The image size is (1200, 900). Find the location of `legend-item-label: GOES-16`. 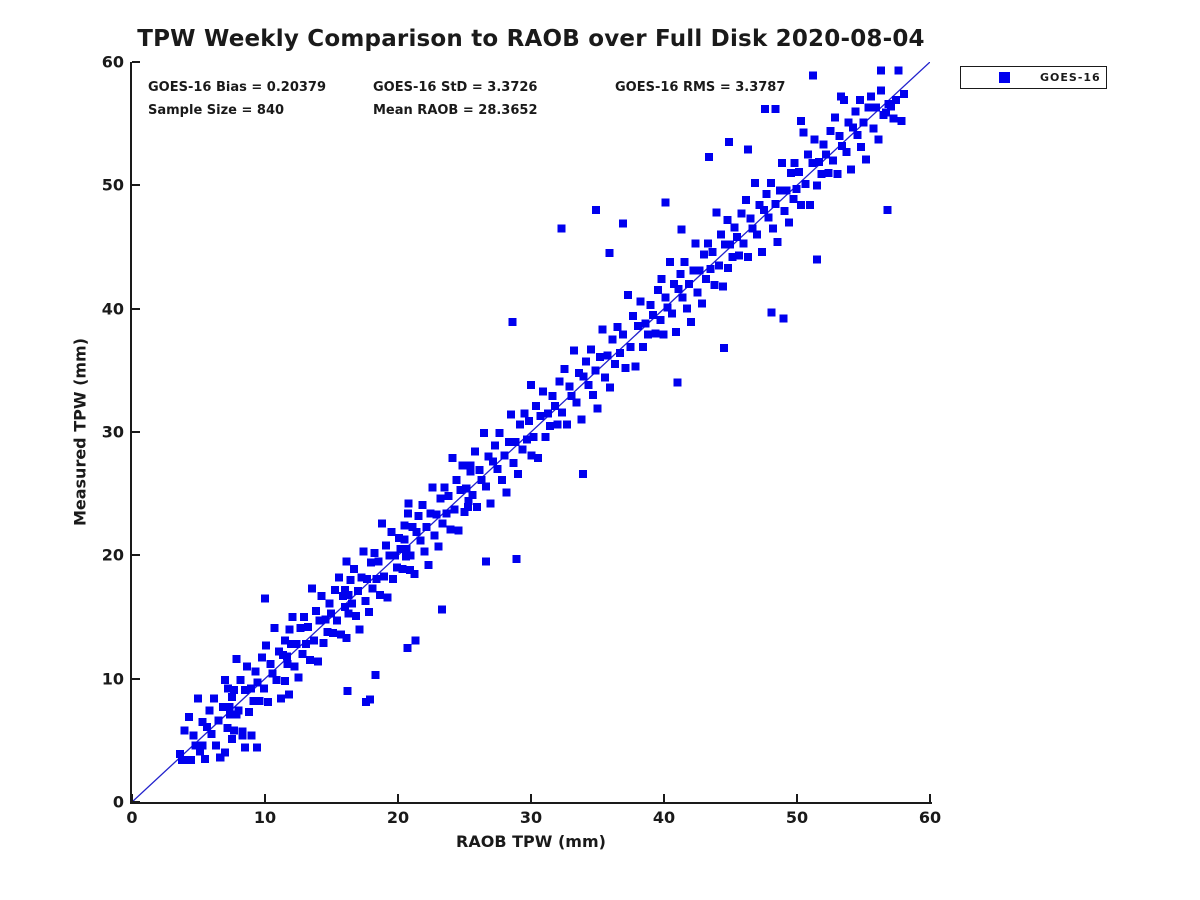

legend-item-label: GOES-16 is located at coordinates (1070, 77).